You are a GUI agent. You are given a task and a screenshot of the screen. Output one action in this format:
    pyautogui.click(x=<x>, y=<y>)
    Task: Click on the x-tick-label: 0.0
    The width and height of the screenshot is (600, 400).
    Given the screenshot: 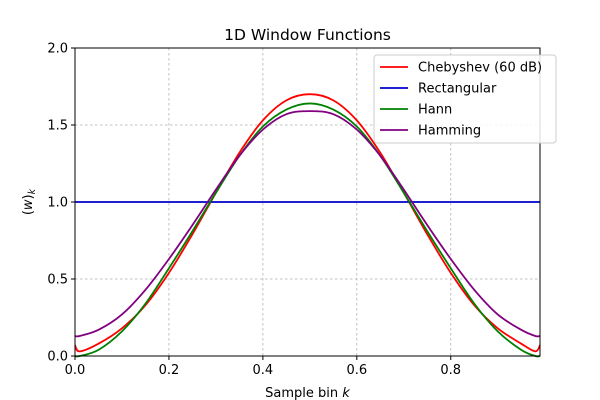 What is the action you would take?
    pyautogui.click(x=75, y=370)
    